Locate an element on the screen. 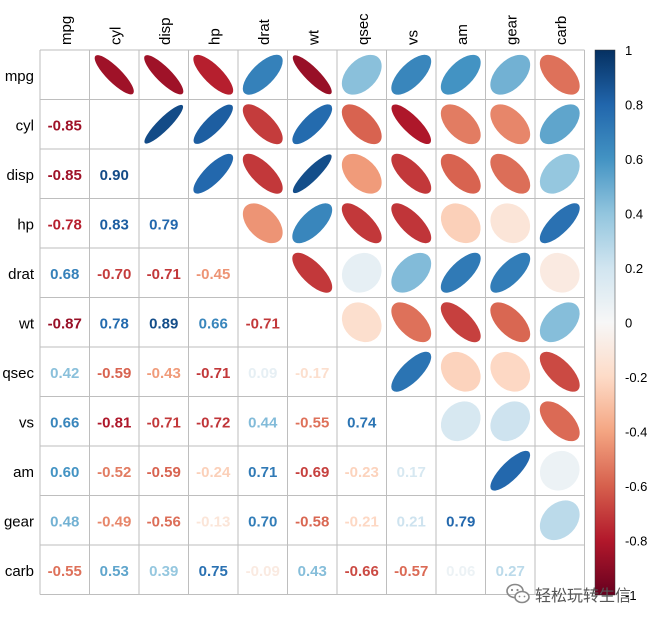  coef-carb-drat: -0.09 is located at coordinates (263, 571).